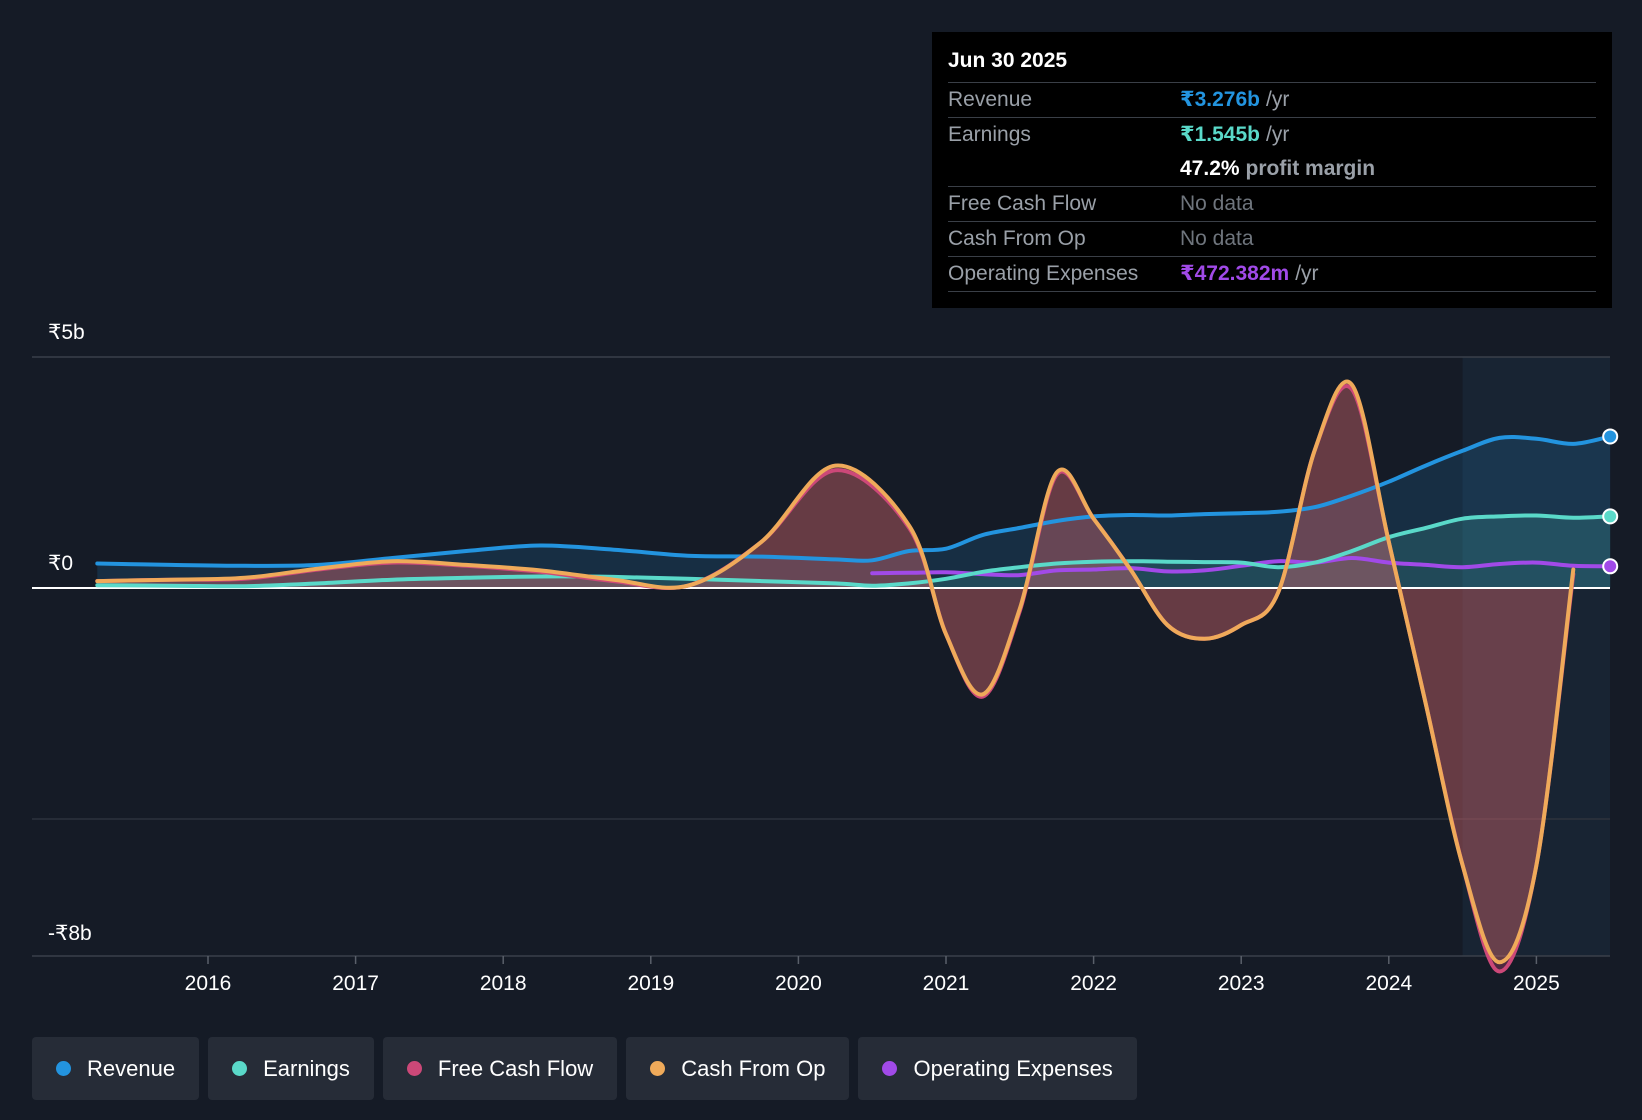  What do you see at coordinates (1388, 983) in the screenshot?
I see `x-tick-label: 2024` at bounding box center [1388, 983].